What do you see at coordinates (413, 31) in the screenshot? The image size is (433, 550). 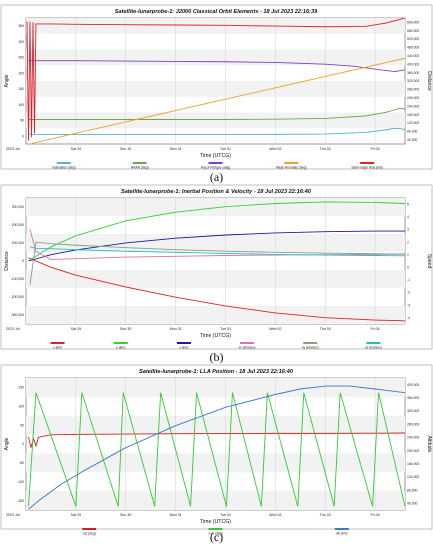 I see `y2-tick-label: 560,000` at bounding box center [413, 31].